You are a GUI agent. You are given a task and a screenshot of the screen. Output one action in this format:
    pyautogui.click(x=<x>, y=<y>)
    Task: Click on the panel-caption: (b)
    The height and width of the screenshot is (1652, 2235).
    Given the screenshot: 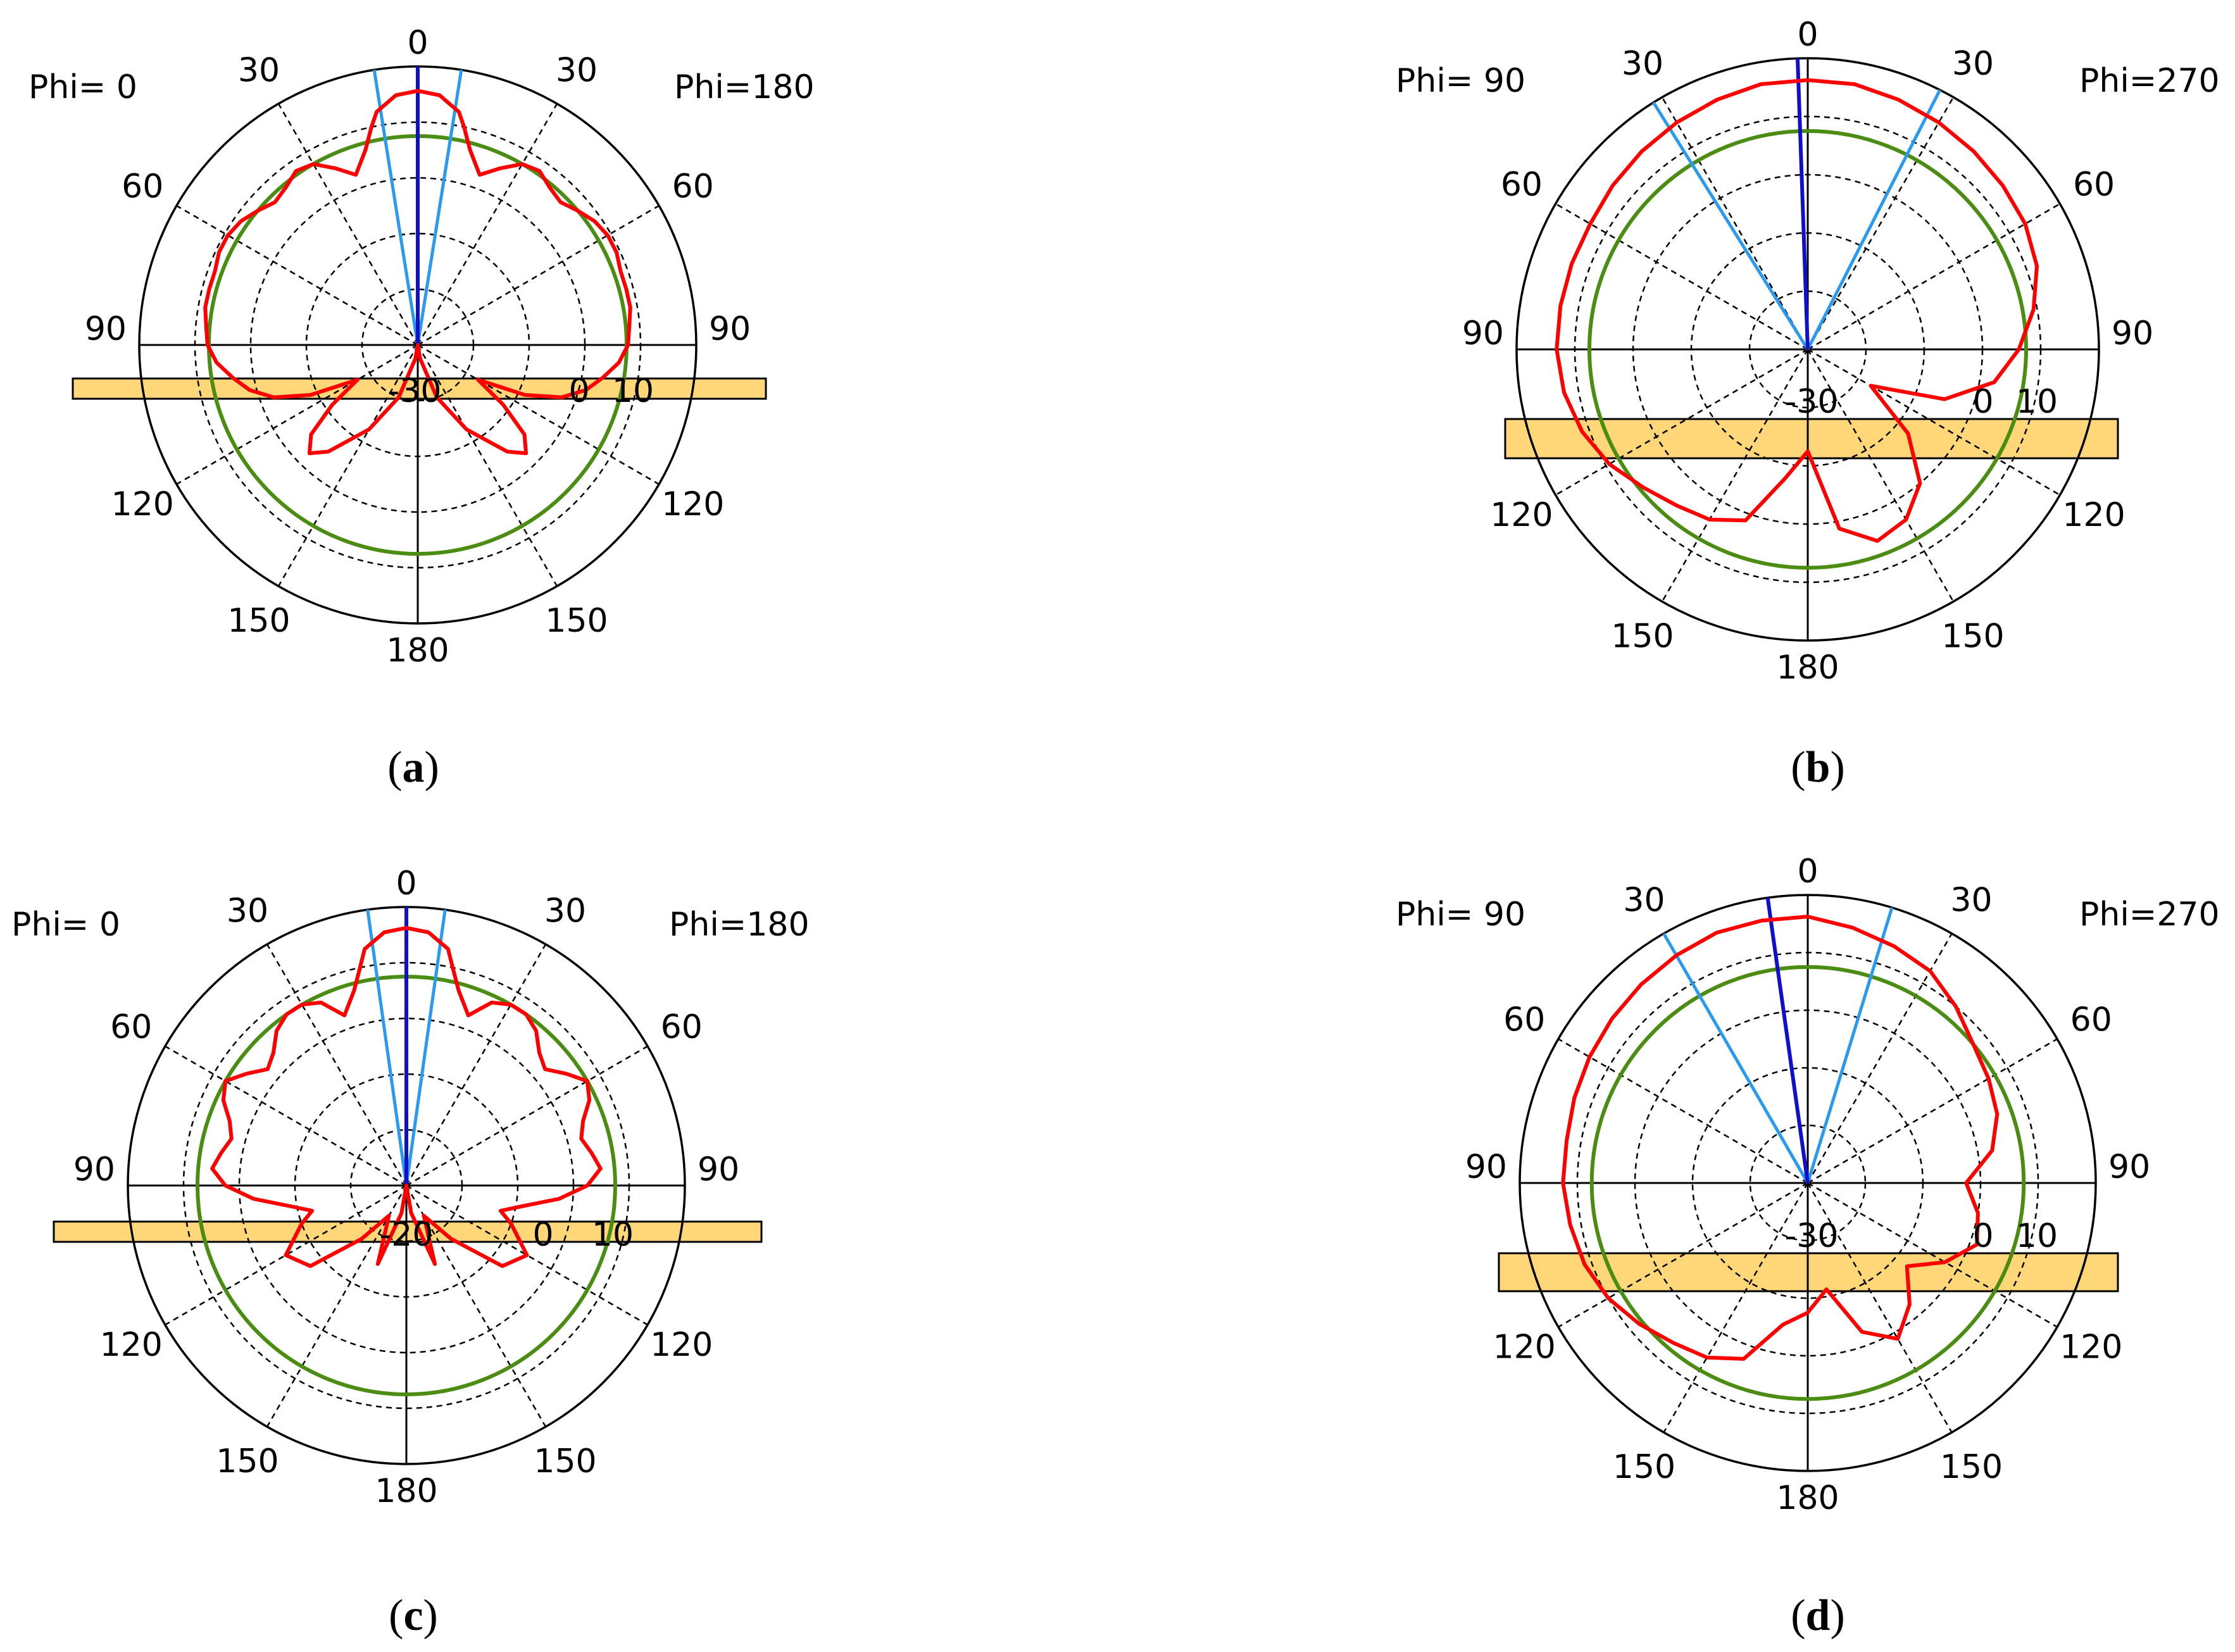 What is the action you would take?
    pyautogui.click(x=1818, y=767)
    